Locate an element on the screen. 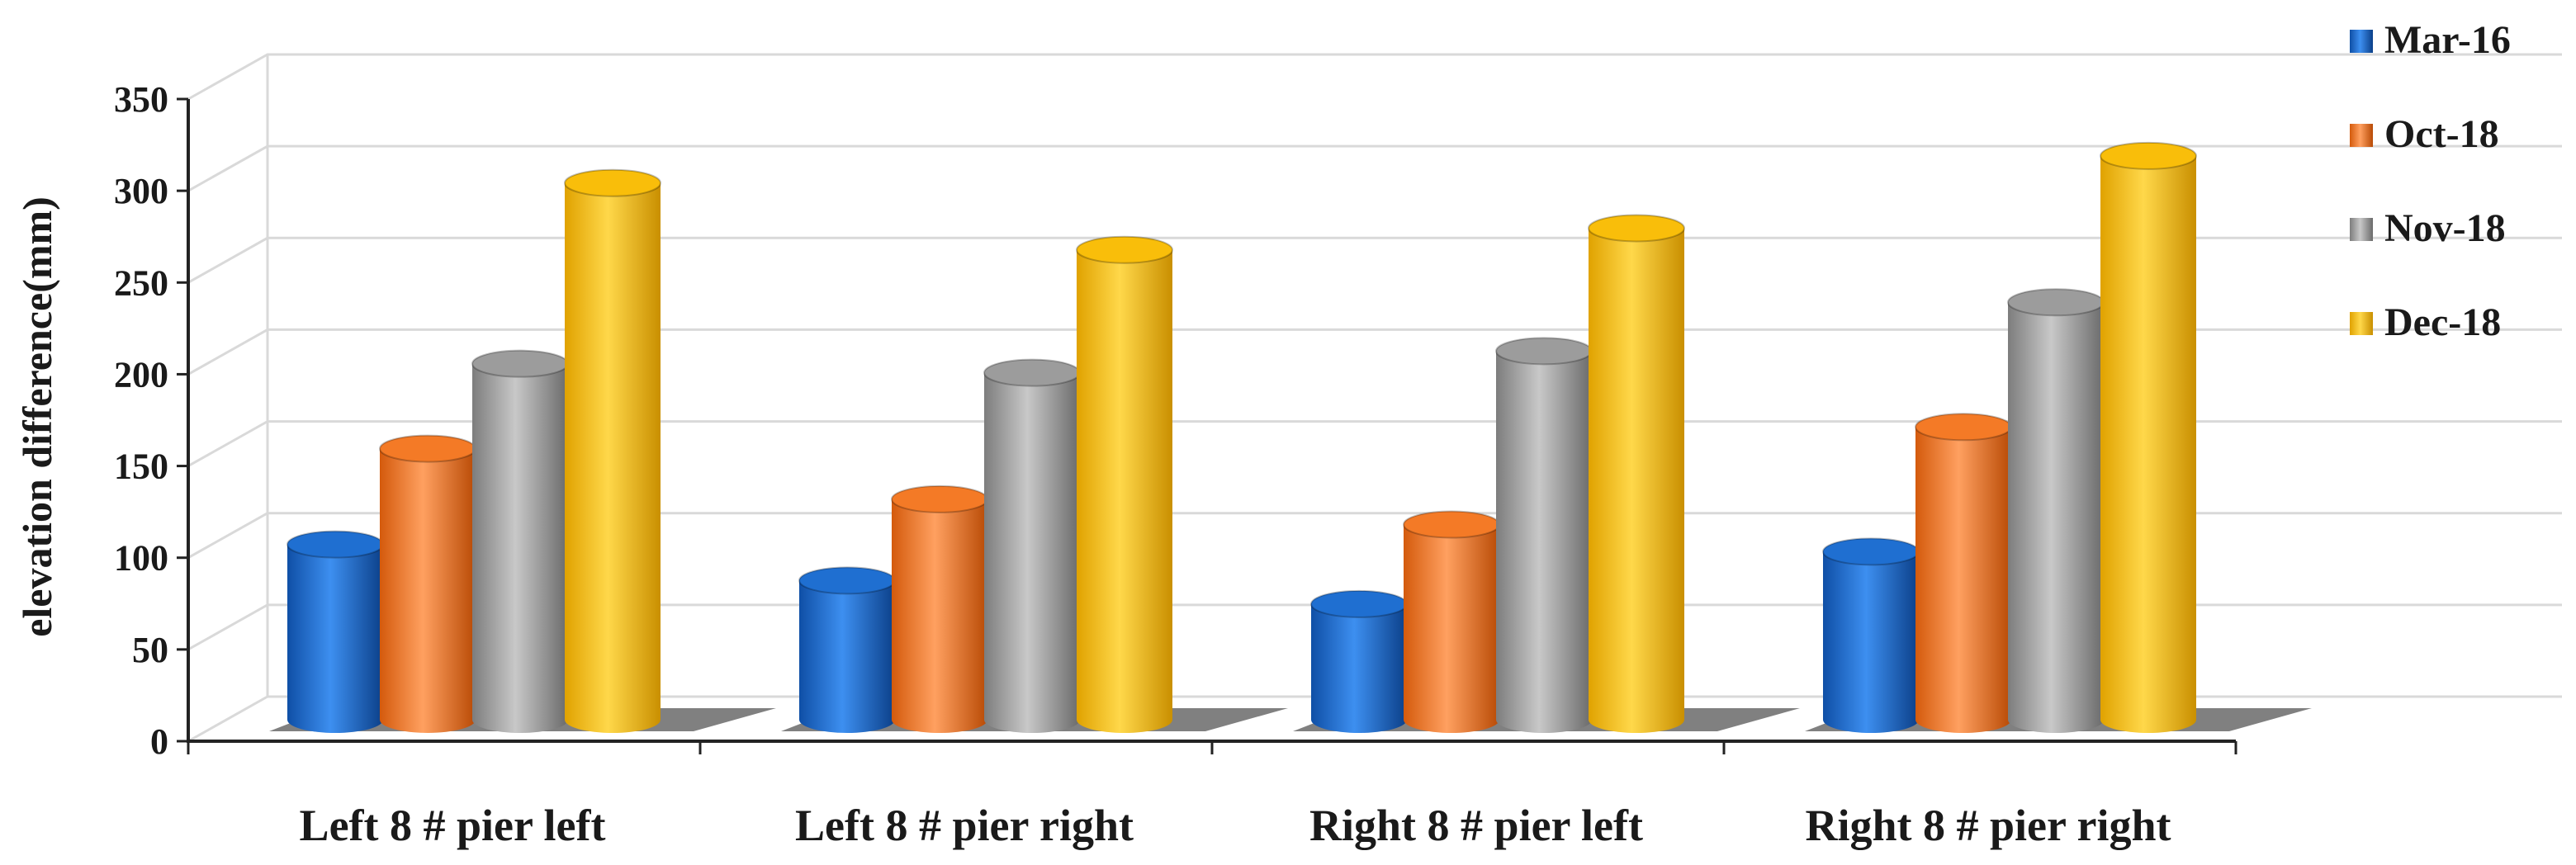 The width and height of the screenshot is (2576, 865). y-tick-label: 150 is located at coordinates (141, 467).